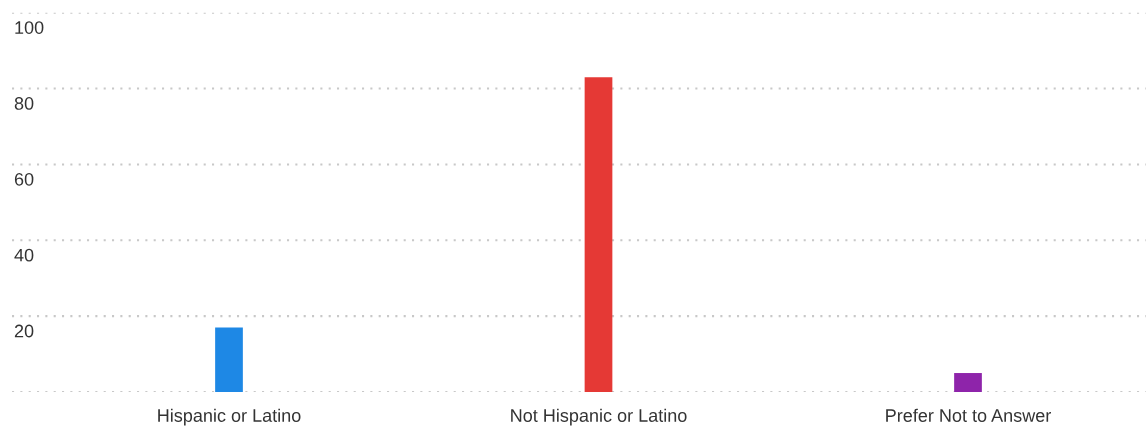 This screenshot has height=439, width=1146. What do you see at coordinates (599, 417) in the screenshot?
I see `x-tick-label: Not Hispanic or Latino` at bounding box center [599, 417].